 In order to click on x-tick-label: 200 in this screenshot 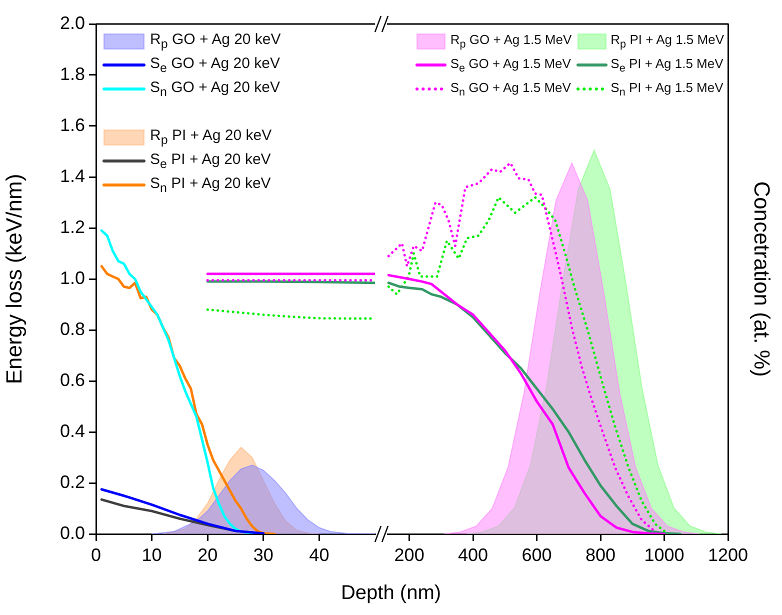, I will do `click(409, 554)`.